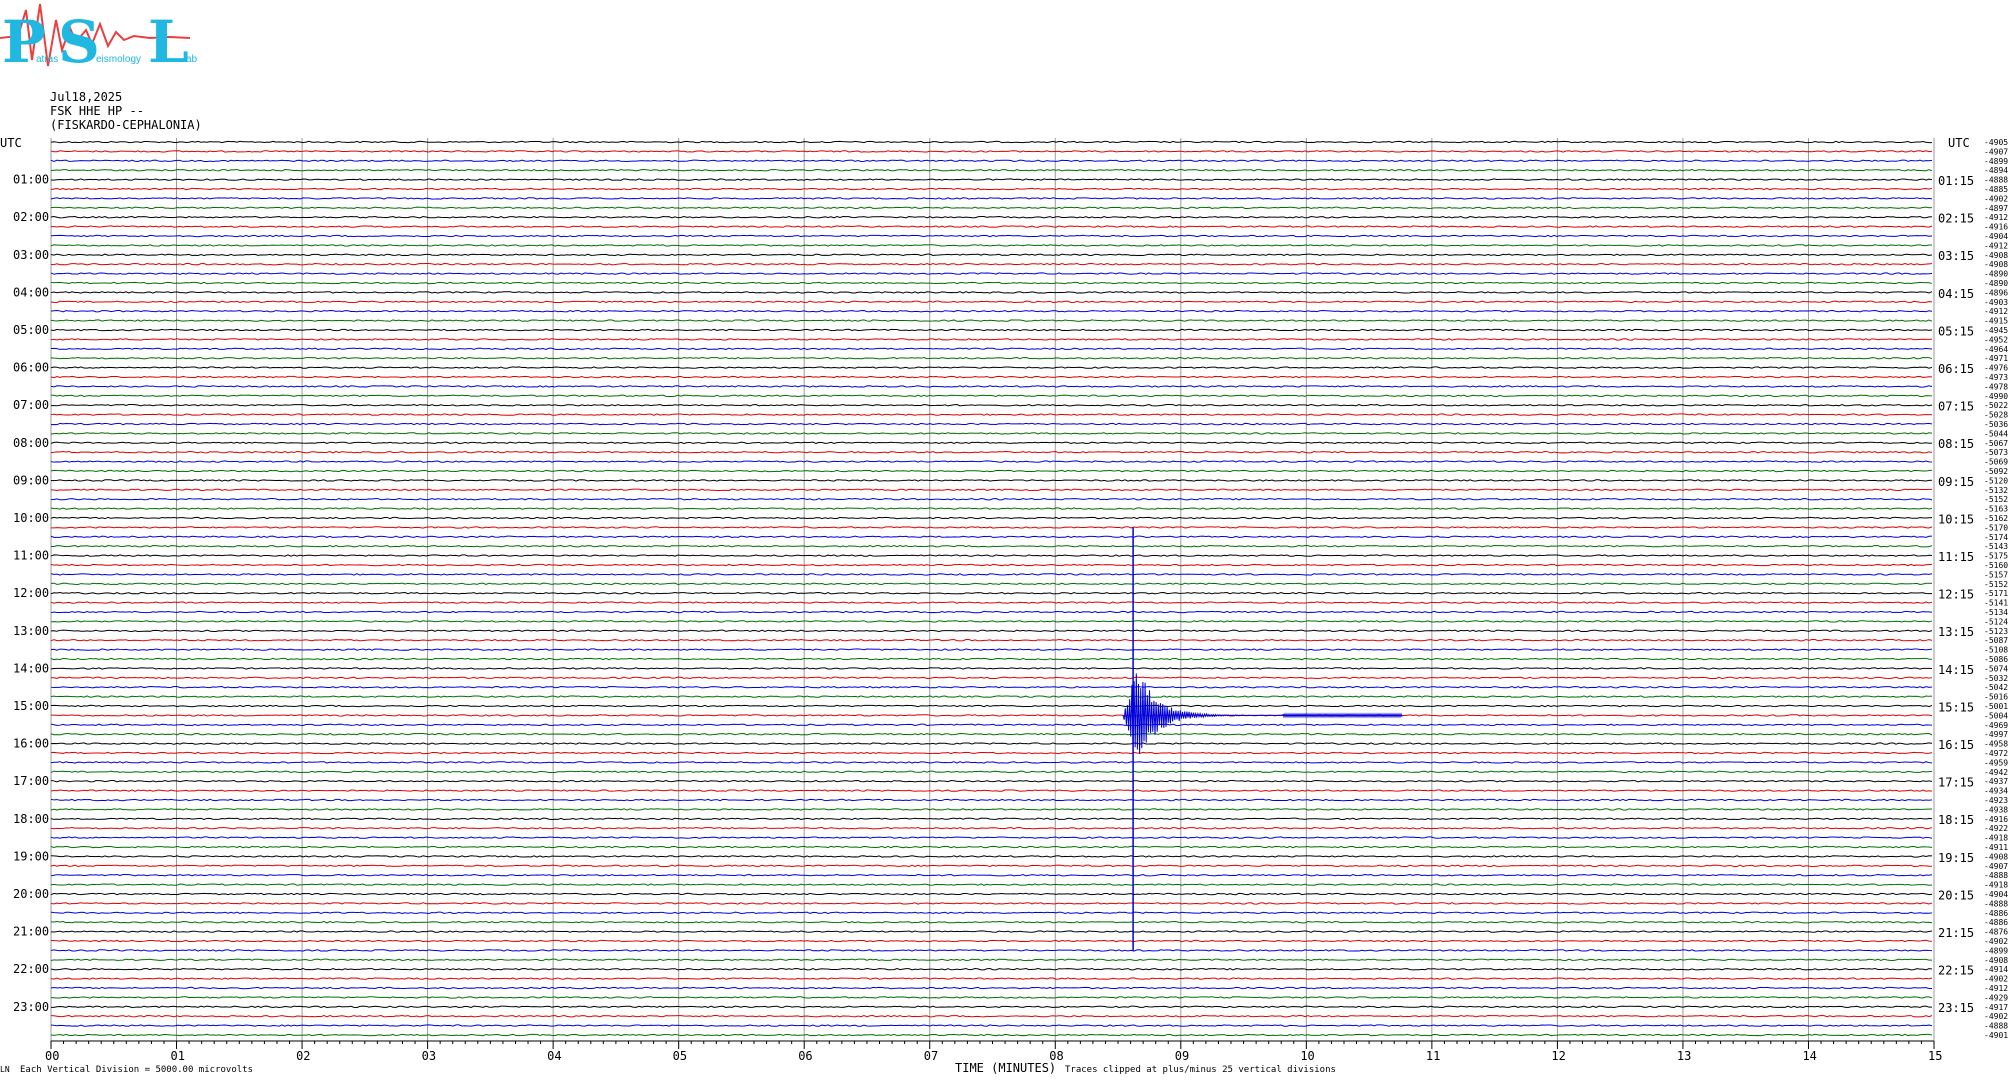  Describe the element at coordinates (1996, 161) in the screenshot. I see `row-value-label: -4899` at that location.